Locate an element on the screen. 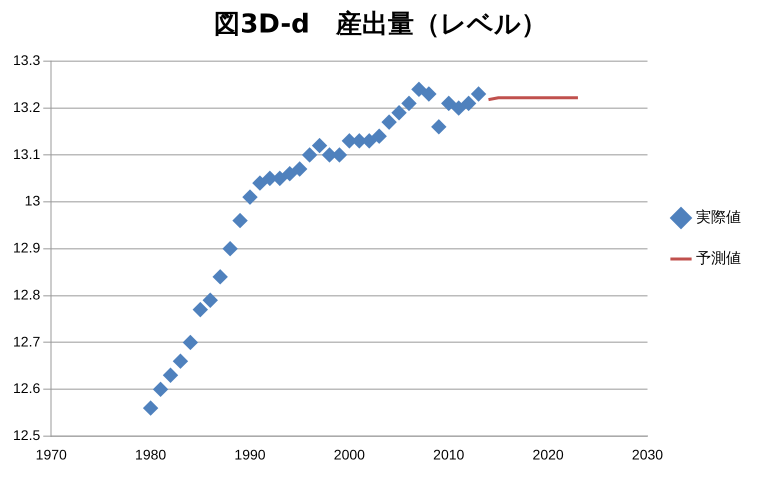 The image size is (781, 477). x-tick-label: 1980 is located at coordinates (150, 454).